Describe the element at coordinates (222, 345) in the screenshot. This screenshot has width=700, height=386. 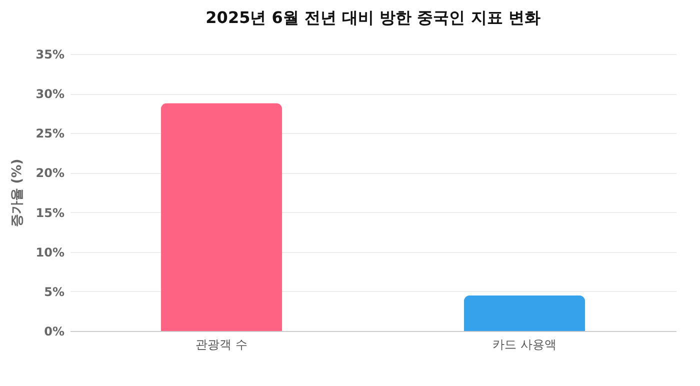
I see `x-tick-label: 관광객 수` at that location.